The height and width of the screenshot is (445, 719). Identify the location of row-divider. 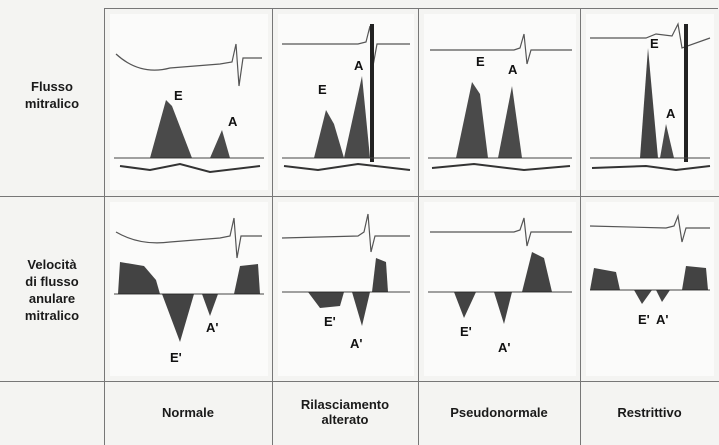
(359, 196).